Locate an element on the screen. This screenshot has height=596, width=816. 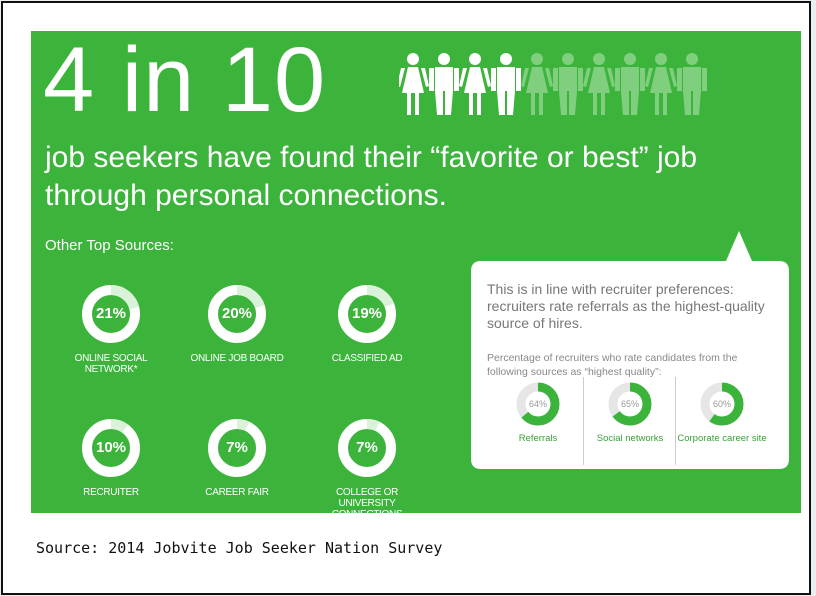
recruiter-source-item: 64% Referrals is located at coordinates (538, 412).